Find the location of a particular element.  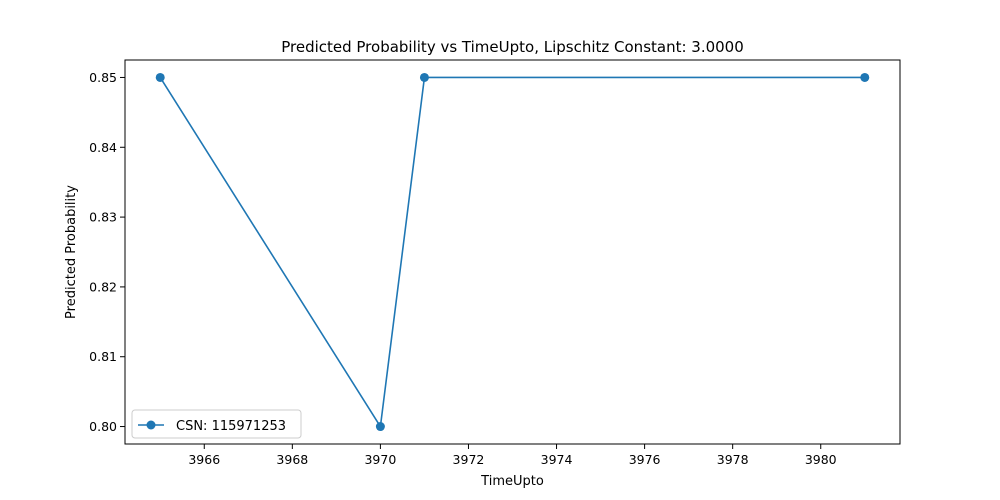

legend-entry-label: CSN: 115971253 is located at coordinates (231, 426).